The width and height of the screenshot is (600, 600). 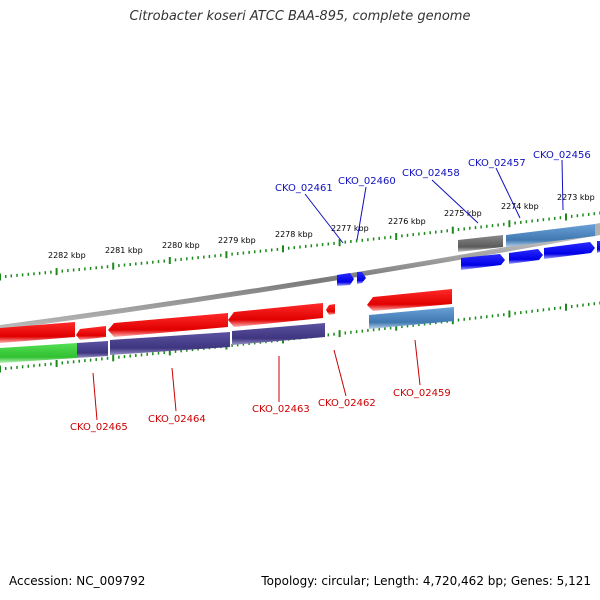 What do you see at coordinates (422, 393) in the screenshot?
I see `gene-label-reverse: CKO_02459` at bounding box center [422, 393].